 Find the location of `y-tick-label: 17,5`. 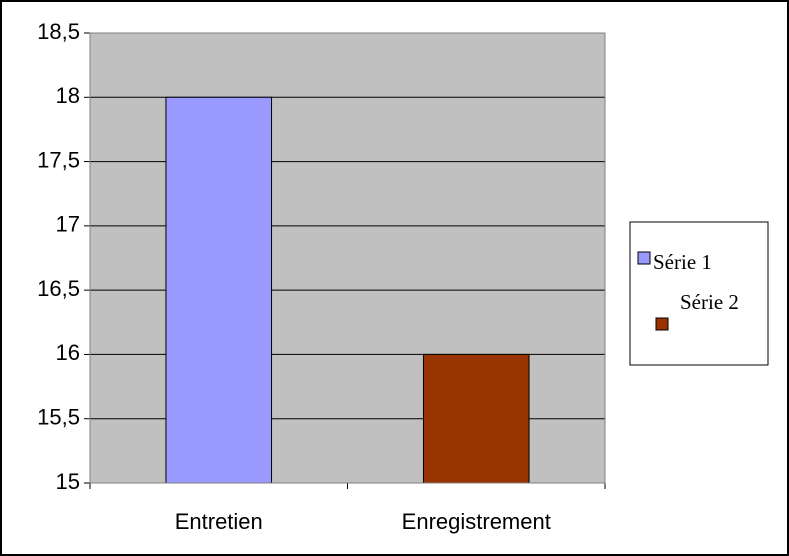

y-tick-label: 17,5 is located at coordinates (58, 159).